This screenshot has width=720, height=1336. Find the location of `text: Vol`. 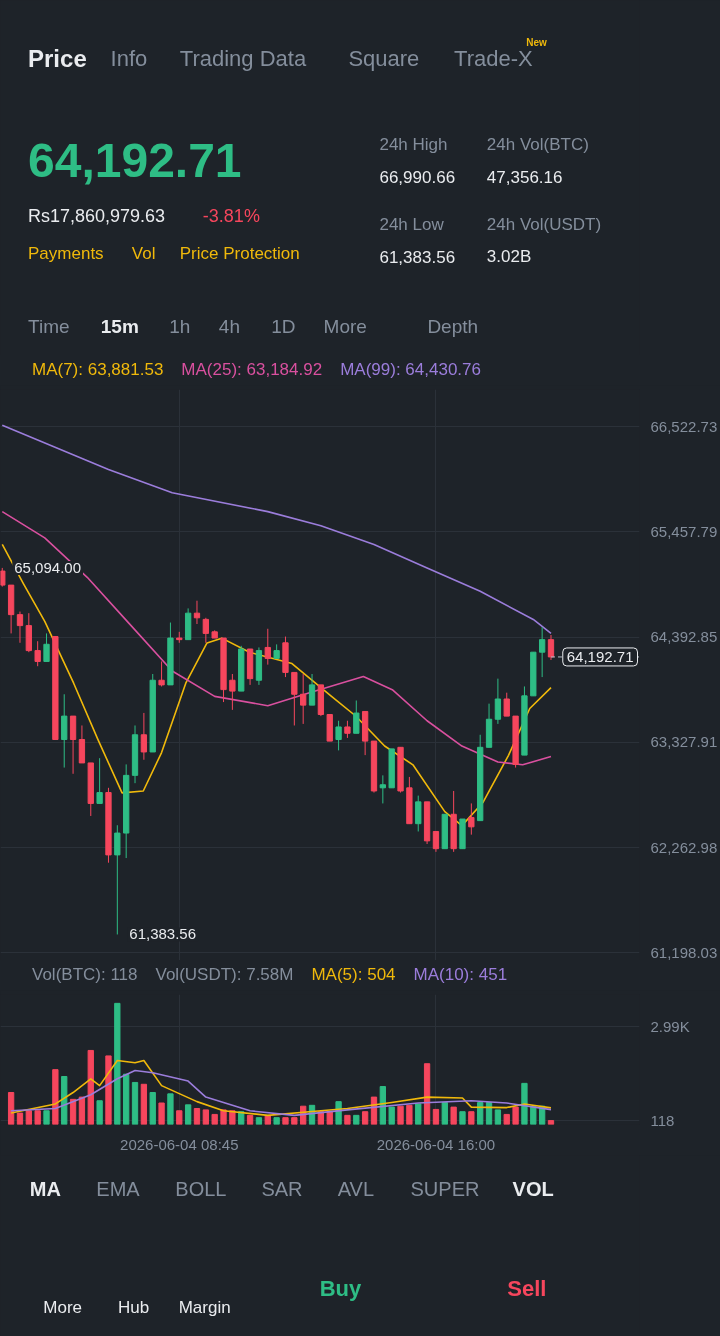

text: Vol is located at coordinates (143, 253).